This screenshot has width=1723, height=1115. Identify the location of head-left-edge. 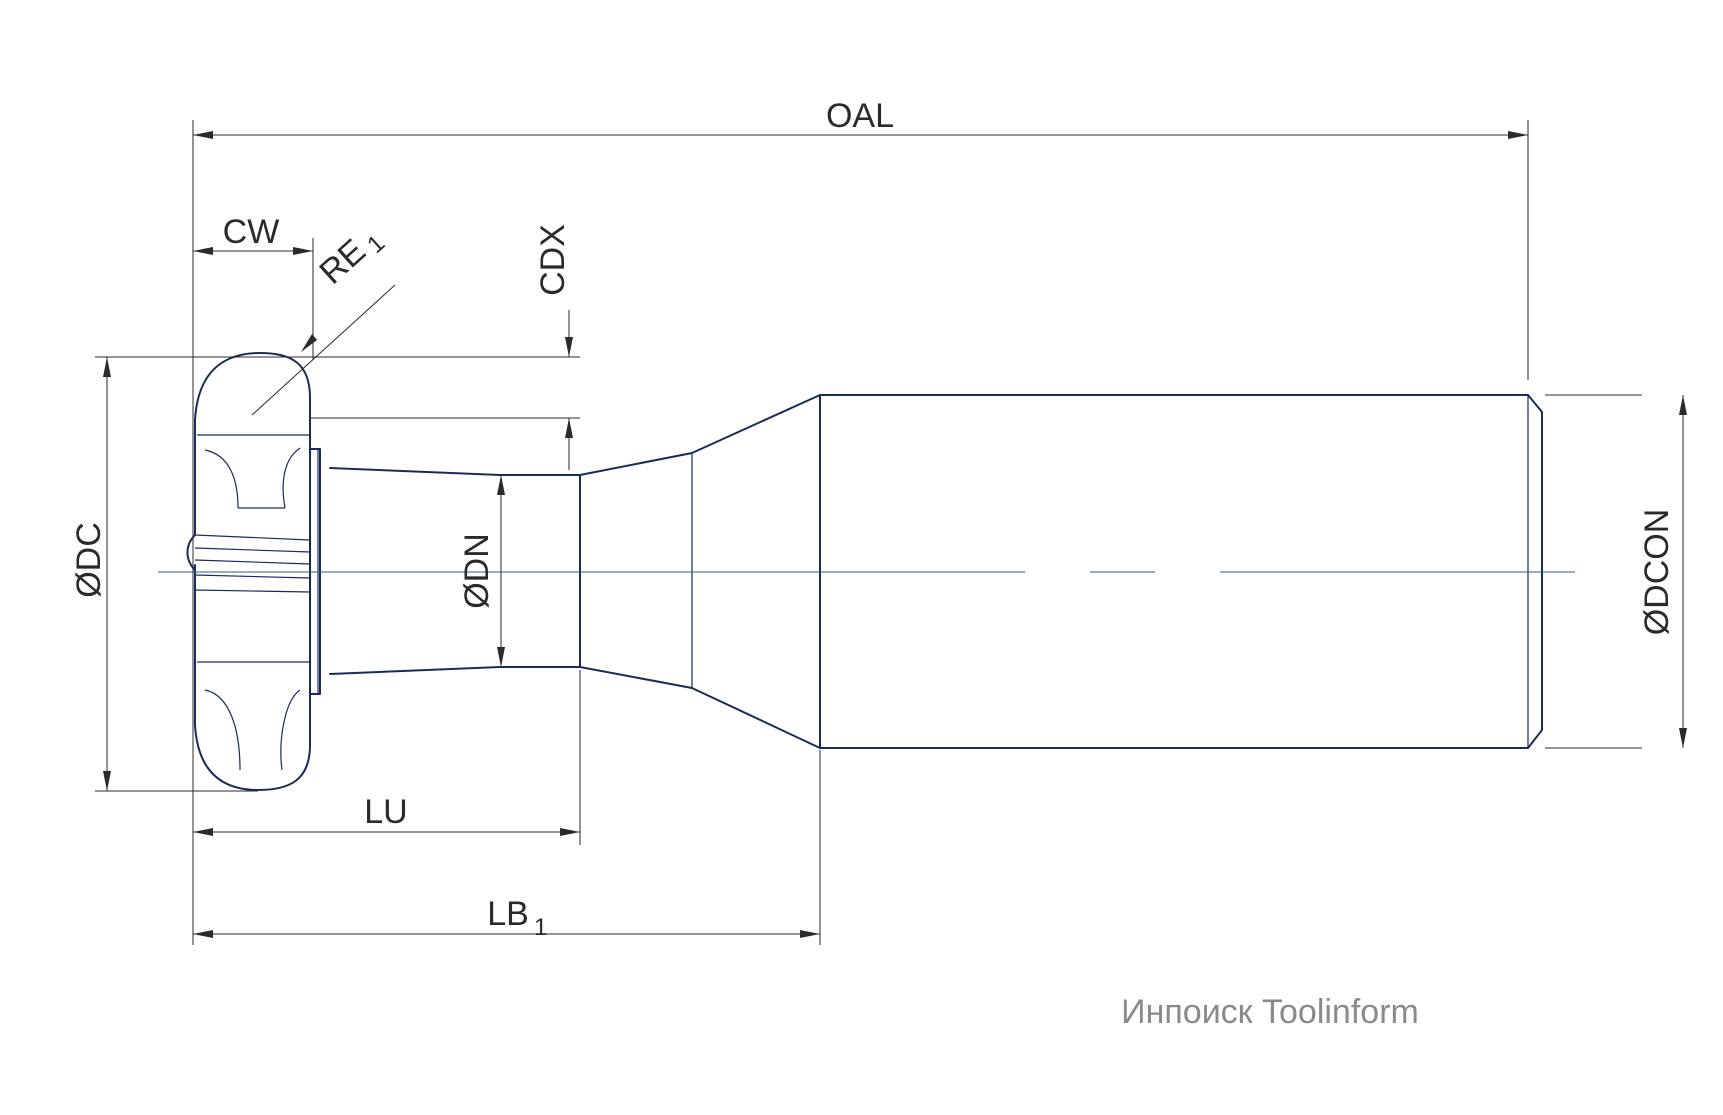
(191, 562).